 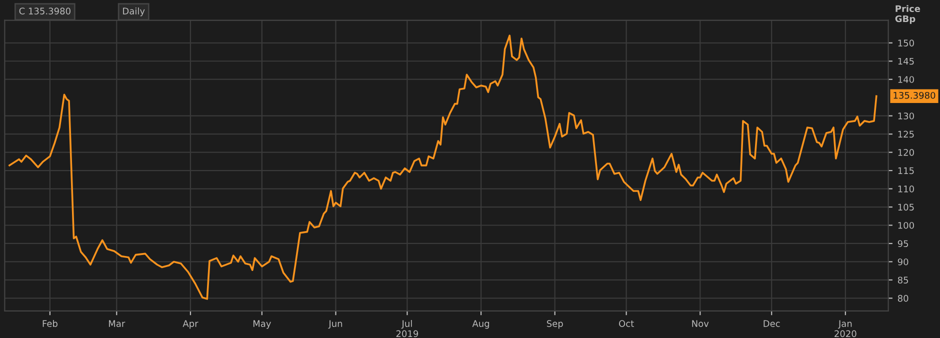 What do you see at coordinates (906, 116) in the screenshot?
I see `y-tick-label: 130` at bounding box center [906, 116].